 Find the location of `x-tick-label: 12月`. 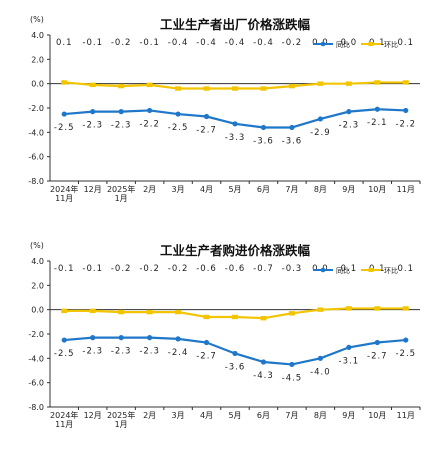

x-tick-label: 12月 is located at coordinates (93, 415).